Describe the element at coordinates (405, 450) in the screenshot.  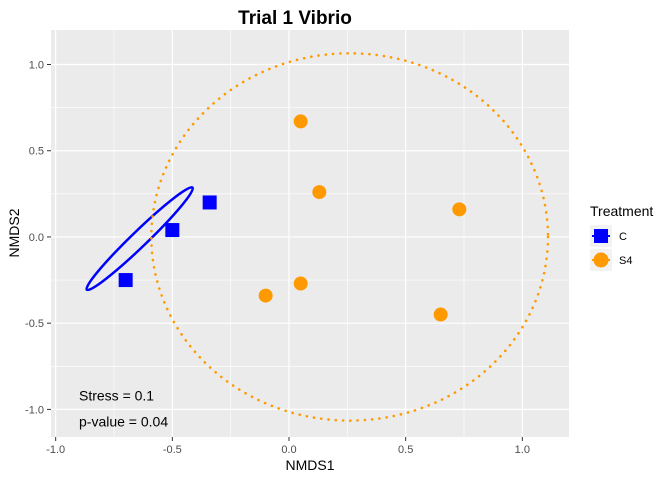
I see `x-tick-label: 0.5` at that location.